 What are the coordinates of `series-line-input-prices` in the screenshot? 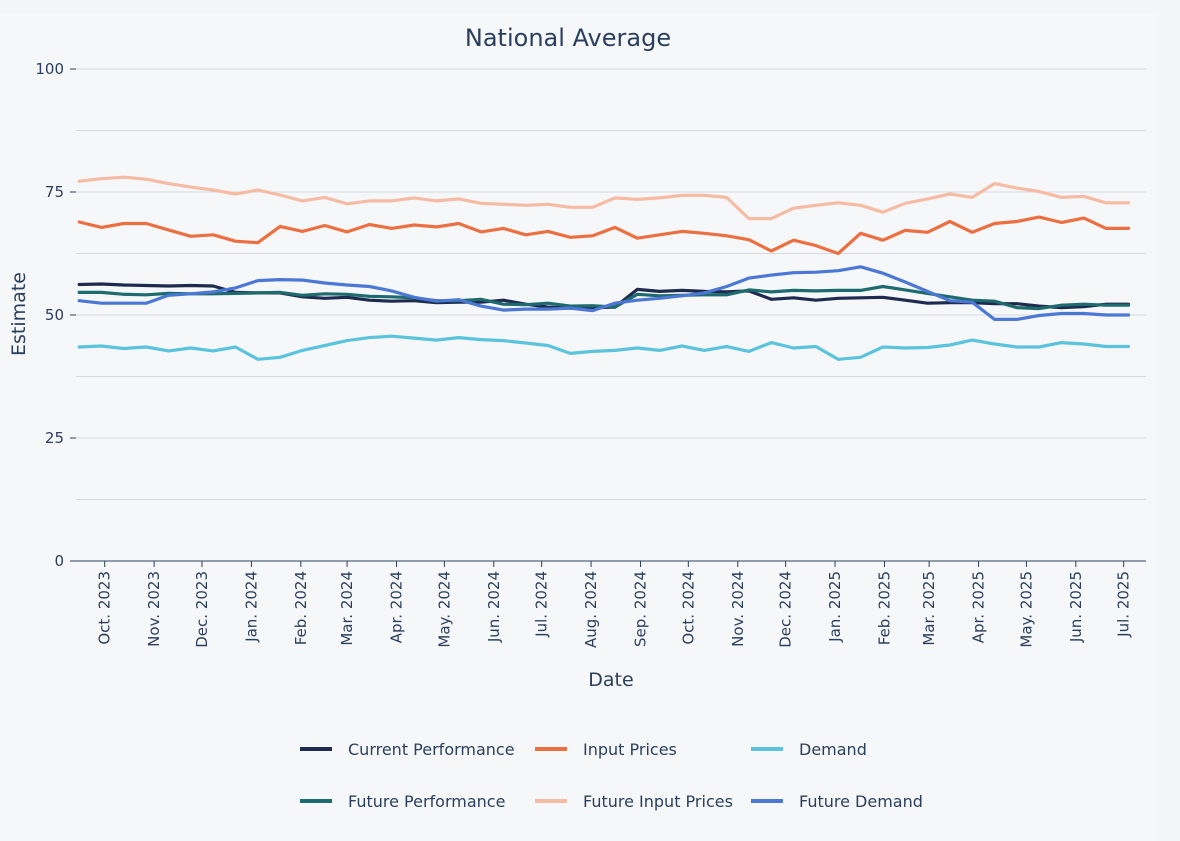 It's located at (604, 235).